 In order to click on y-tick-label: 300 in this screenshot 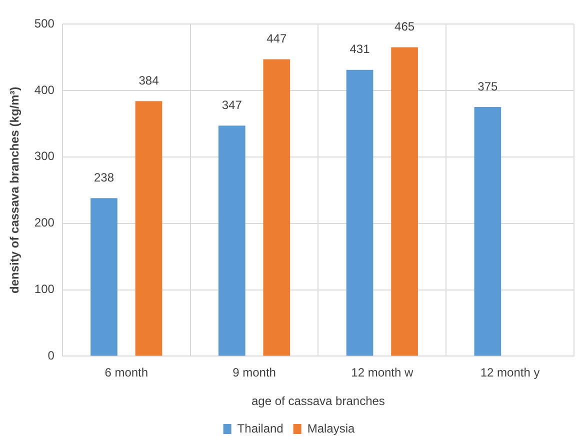, I will do `click(44, 156)`.